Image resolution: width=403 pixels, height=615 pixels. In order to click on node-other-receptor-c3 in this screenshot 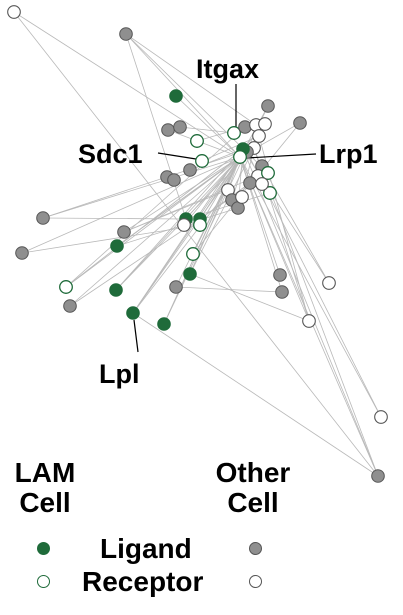, I will do `click(184, 225)`.